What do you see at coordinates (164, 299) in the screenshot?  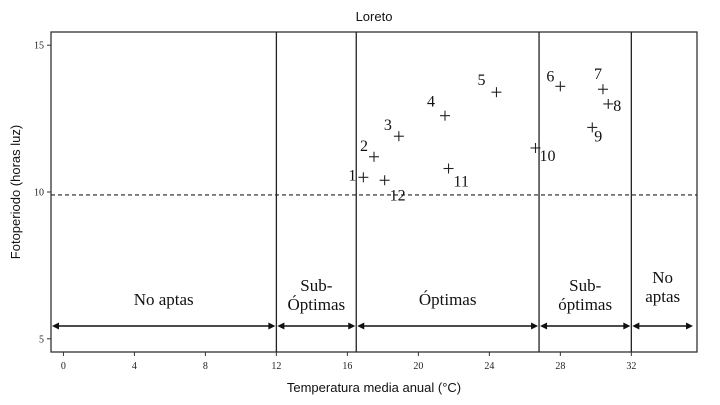 I see `zone-label: No aptas` at bounding box center [164, 299].